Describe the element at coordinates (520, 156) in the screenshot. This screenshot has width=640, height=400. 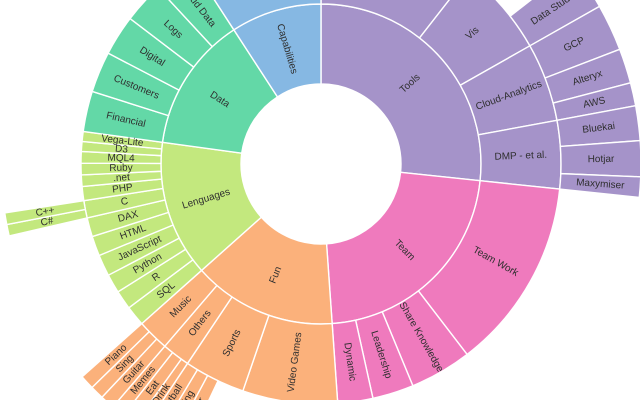
I see `sunburst-segment-label: DMP - et al.` at that location.